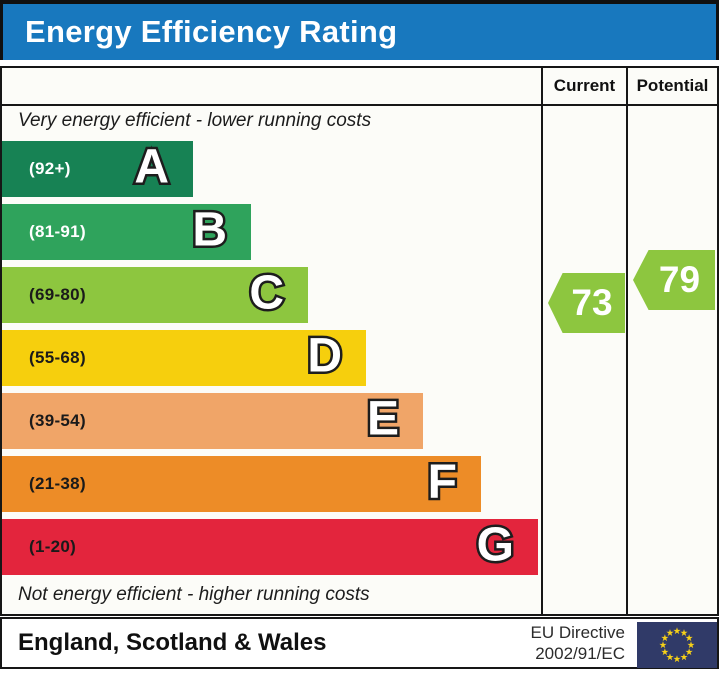  Describe the element at coordinates (267, 293) in the screenshot. I see `band-letter: C` at that location.